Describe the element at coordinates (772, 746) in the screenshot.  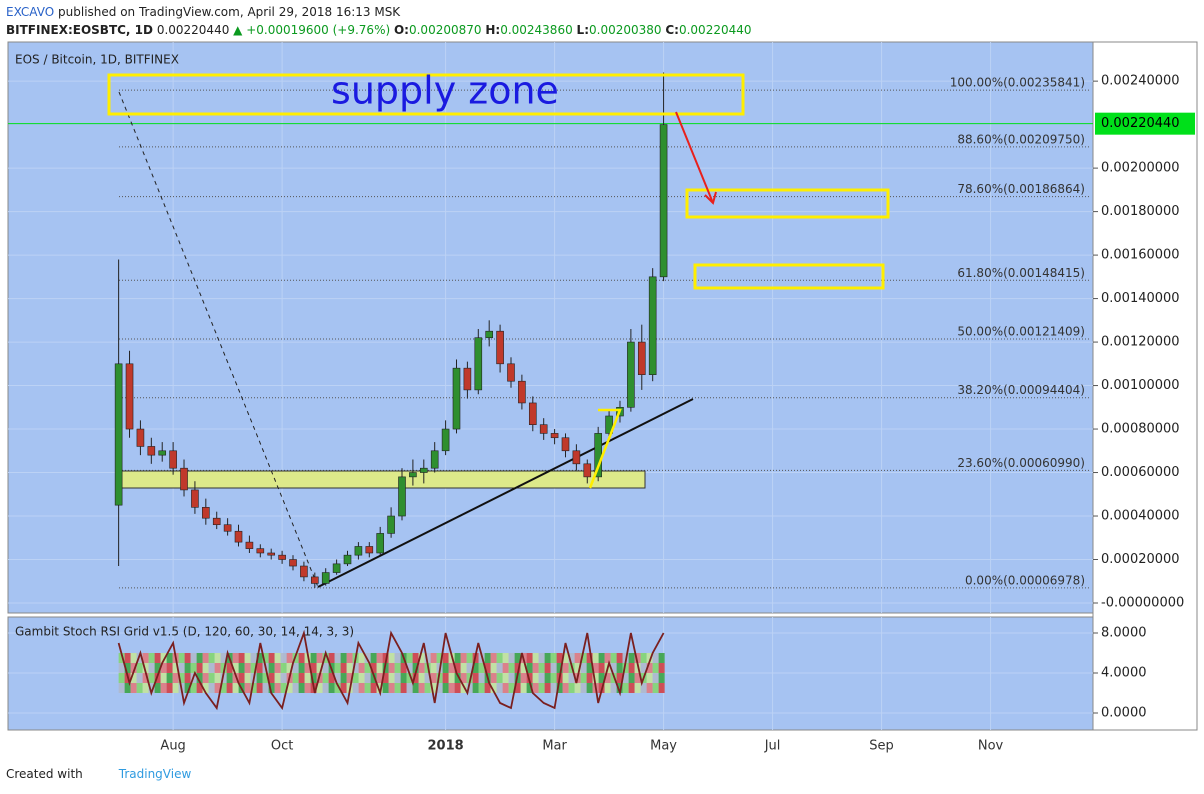
I see `x-tick-label: Jul` at that location.